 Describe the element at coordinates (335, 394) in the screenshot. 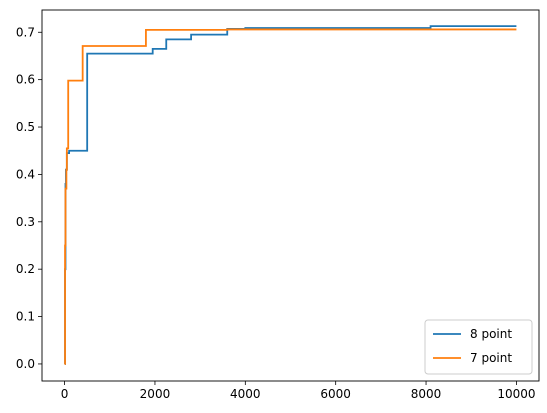

I see `x-tick-label: 6000` at that location.